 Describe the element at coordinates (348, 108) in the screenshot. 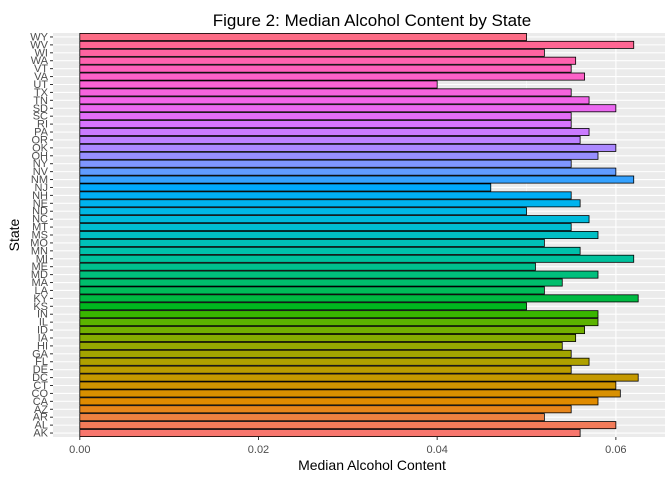

I see `bar-sd` at that location.